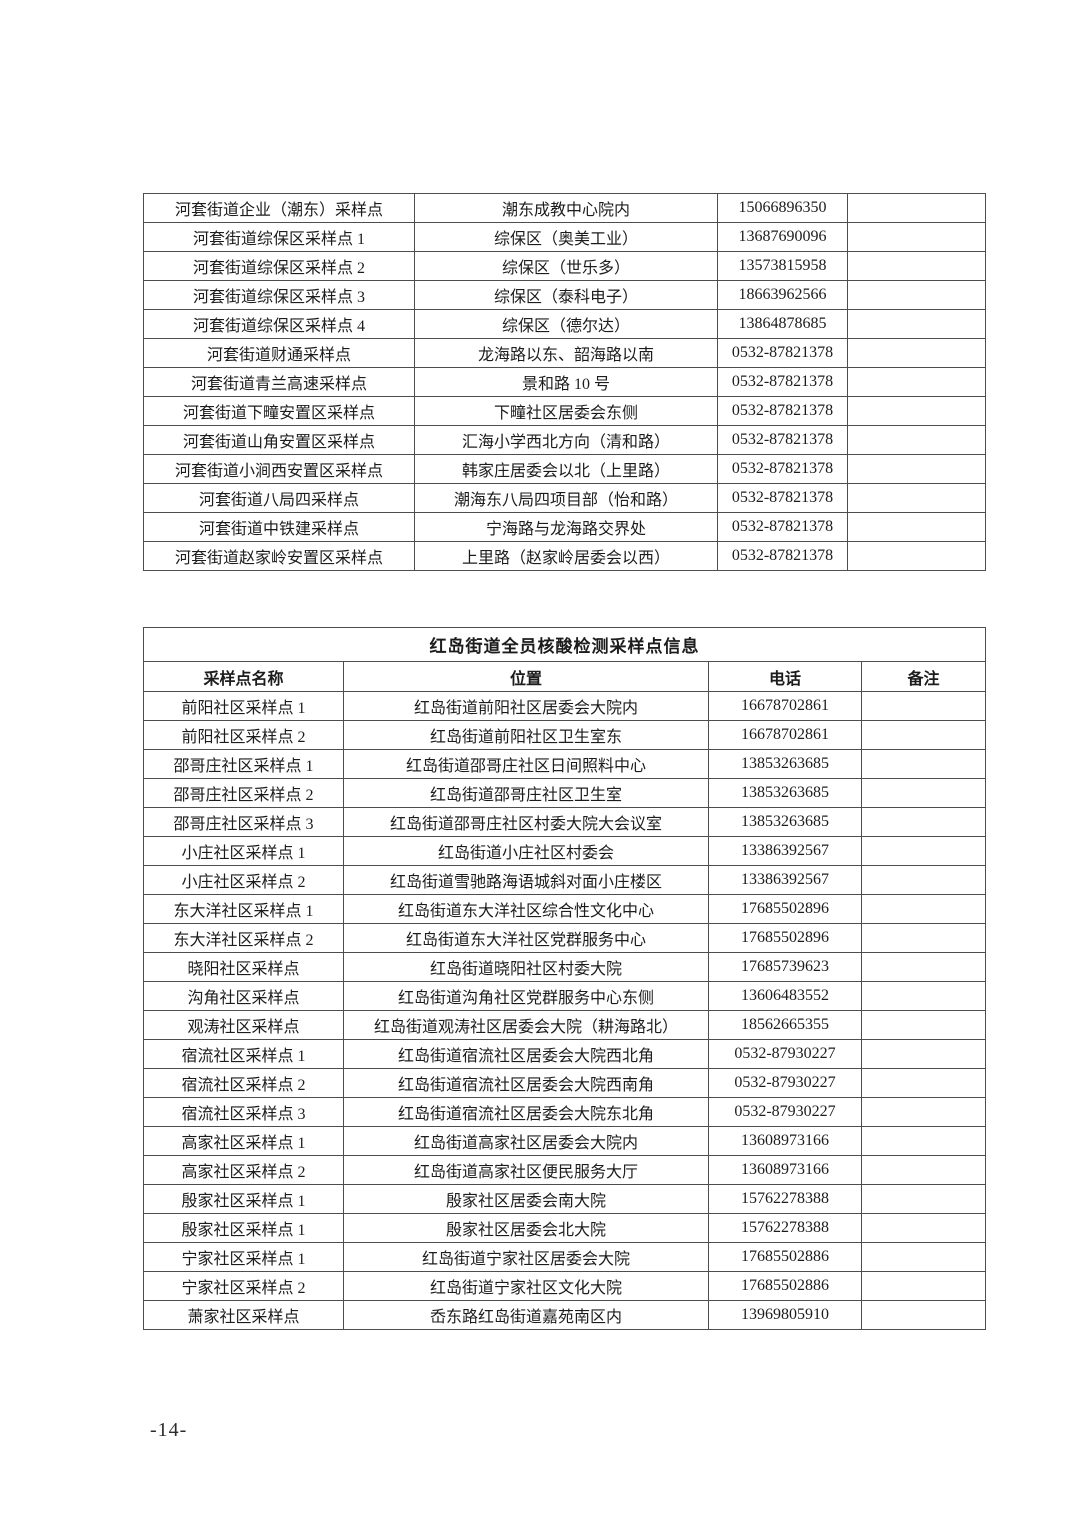 This screenshot has width=1080, height=1528. I want to click on table-row: 沟角社区采样点 红岛街道沟角社区党群服务中心东侧 13606483552, so click(564, 996).